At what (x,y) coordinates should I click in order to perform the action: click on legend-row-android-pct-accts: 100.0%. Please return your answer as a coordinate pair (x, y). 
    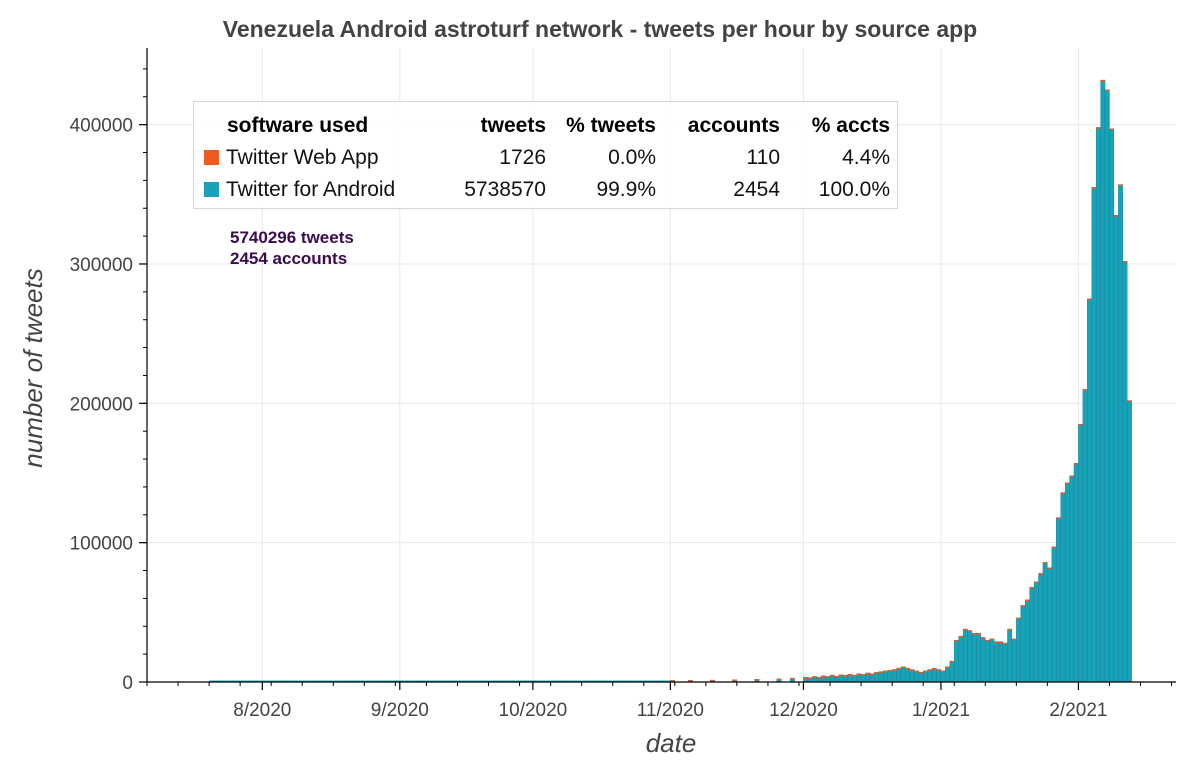
    Looking at the image, I should click on (854, 189).